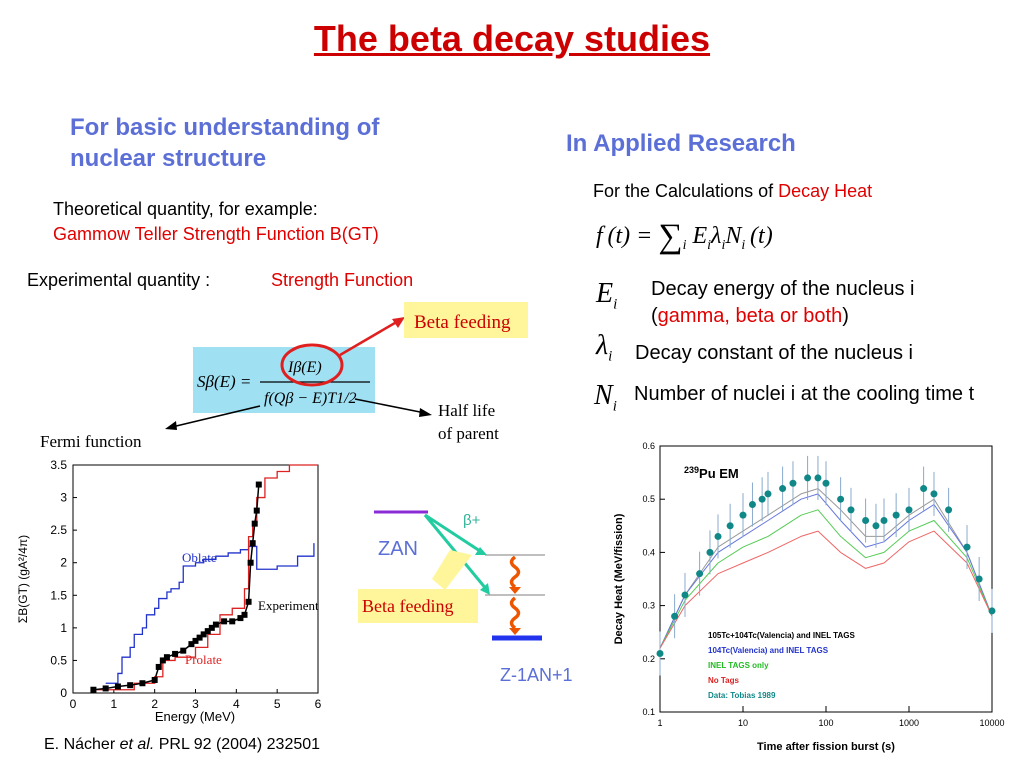 The image size is (1024, 768). What do you see at coordinates (58, 465) in the screenshot?
I see `bgt-ytick-label: 3.5` at bounding box center [58, 465].